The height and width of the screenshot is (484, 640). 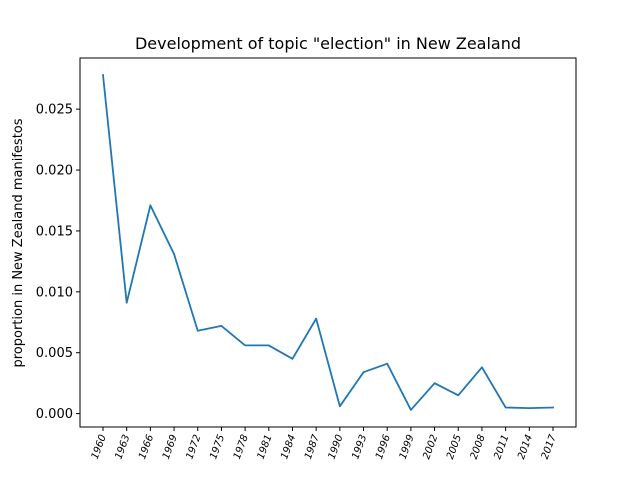 I want to click on y-tick-label: 0.020, so click(x=54, y=171).